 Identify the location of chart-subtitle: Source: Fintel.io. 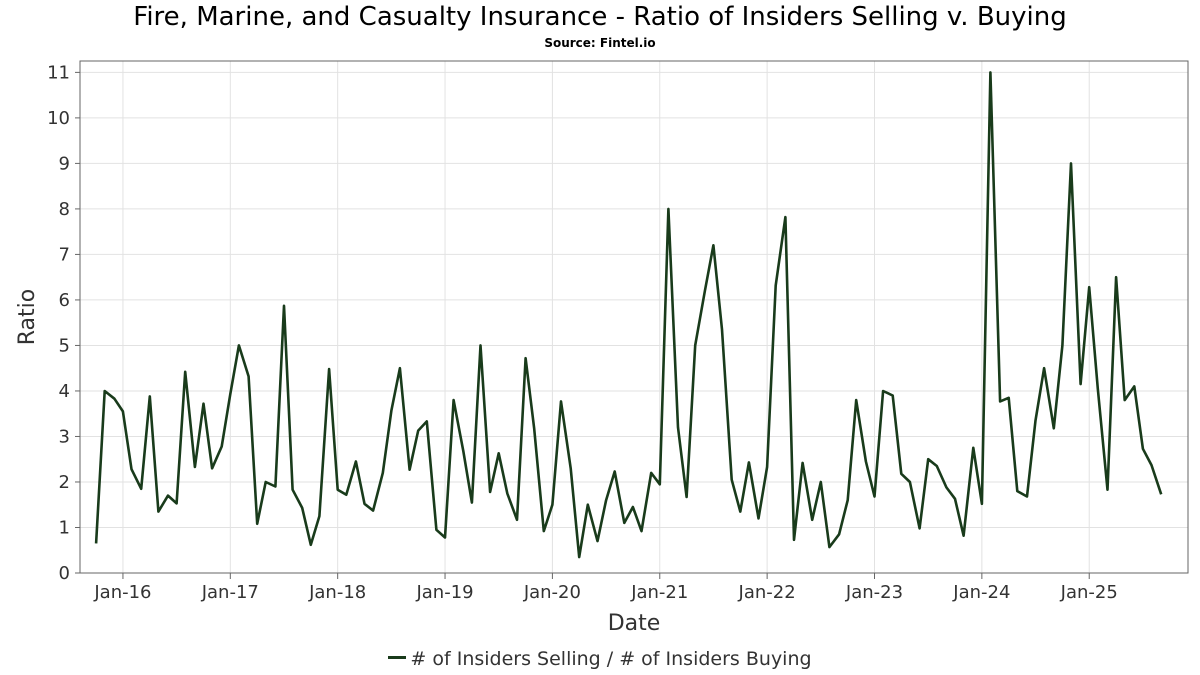
(600, 43).